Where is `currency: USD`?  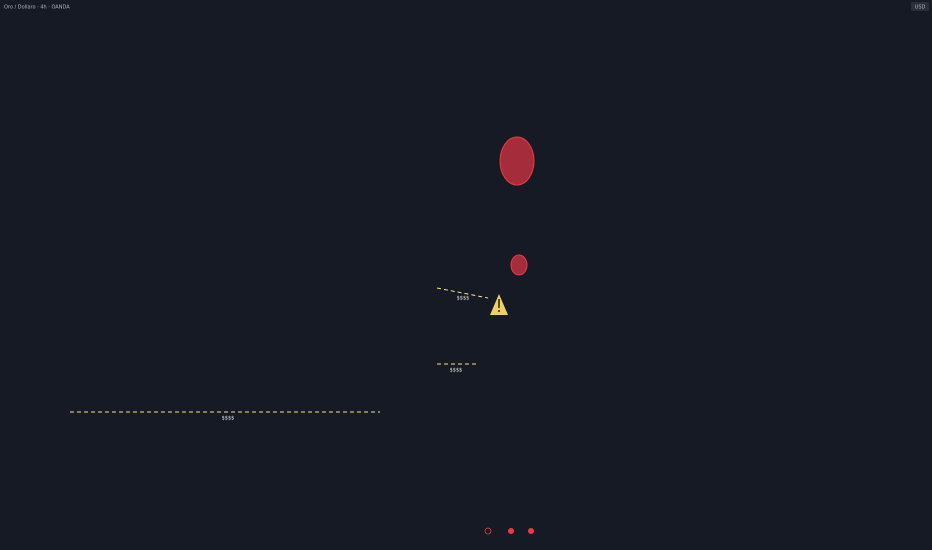 currency: USD is located at coordinates (920, 8).